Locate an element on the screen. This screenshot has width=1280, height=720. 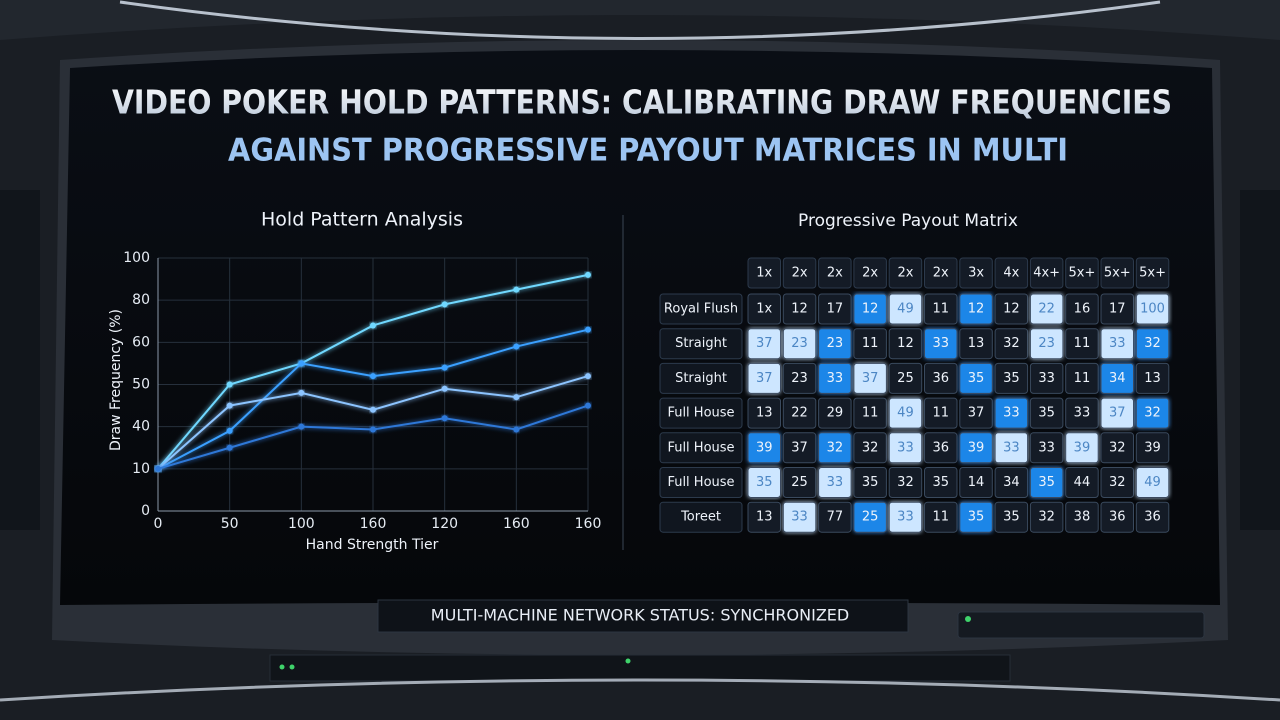
row-label-cell is located at coordinates (701, 344).